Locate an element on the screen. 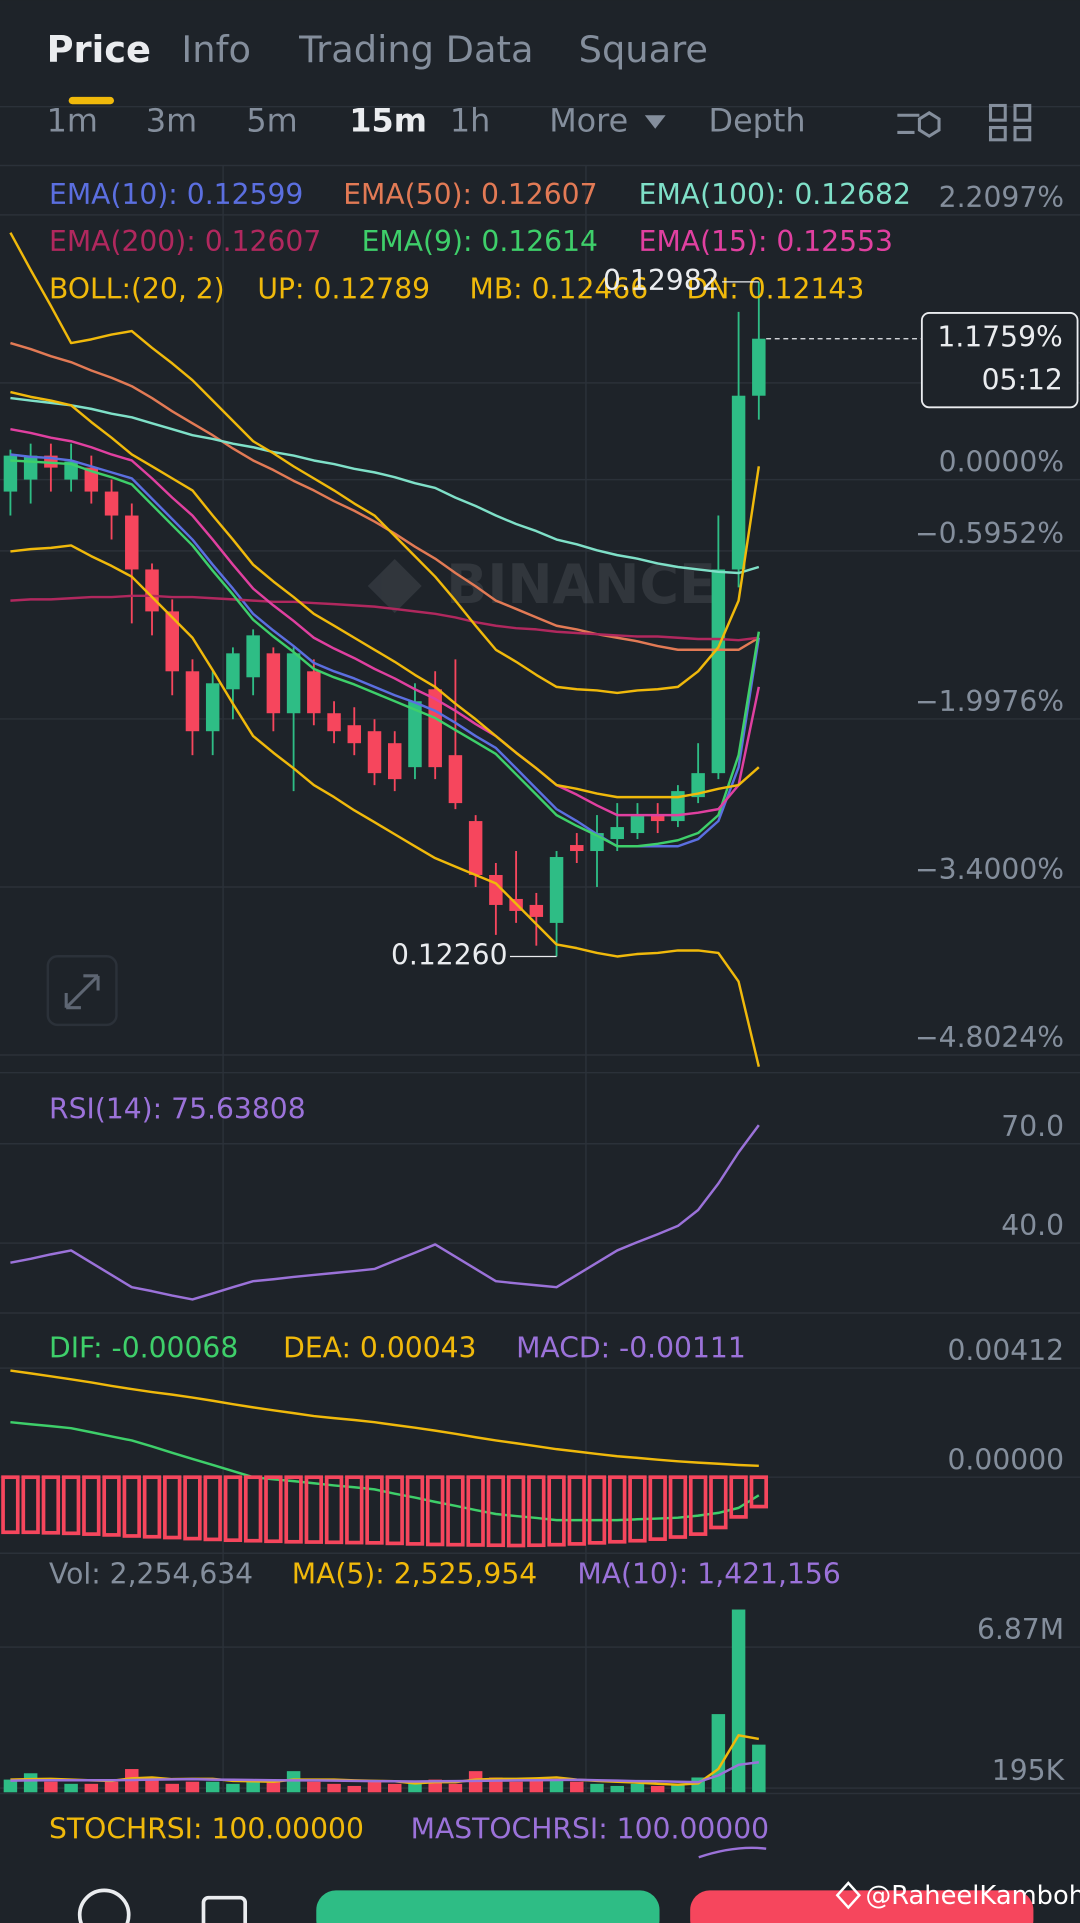 This screenshot has height=1923, width=1080. legend-entry: EMA(50): 0.12607 is located at coordinates (470, 194).